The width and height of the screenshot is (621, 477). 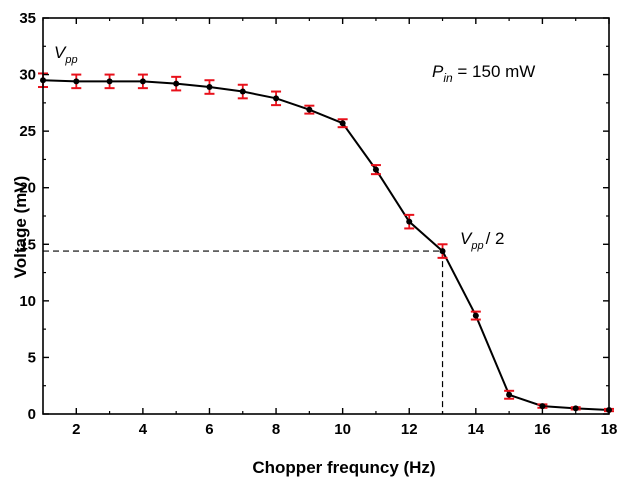 I want to click on y-tick-label: 30, so click(x=27, y=75).